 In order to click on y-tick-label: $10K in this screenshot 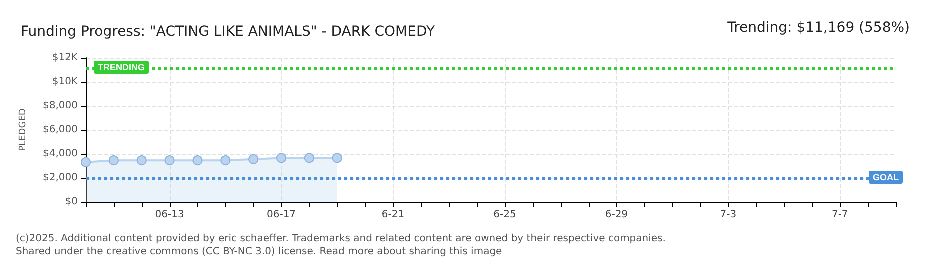, I will do `click(65, 82)`.